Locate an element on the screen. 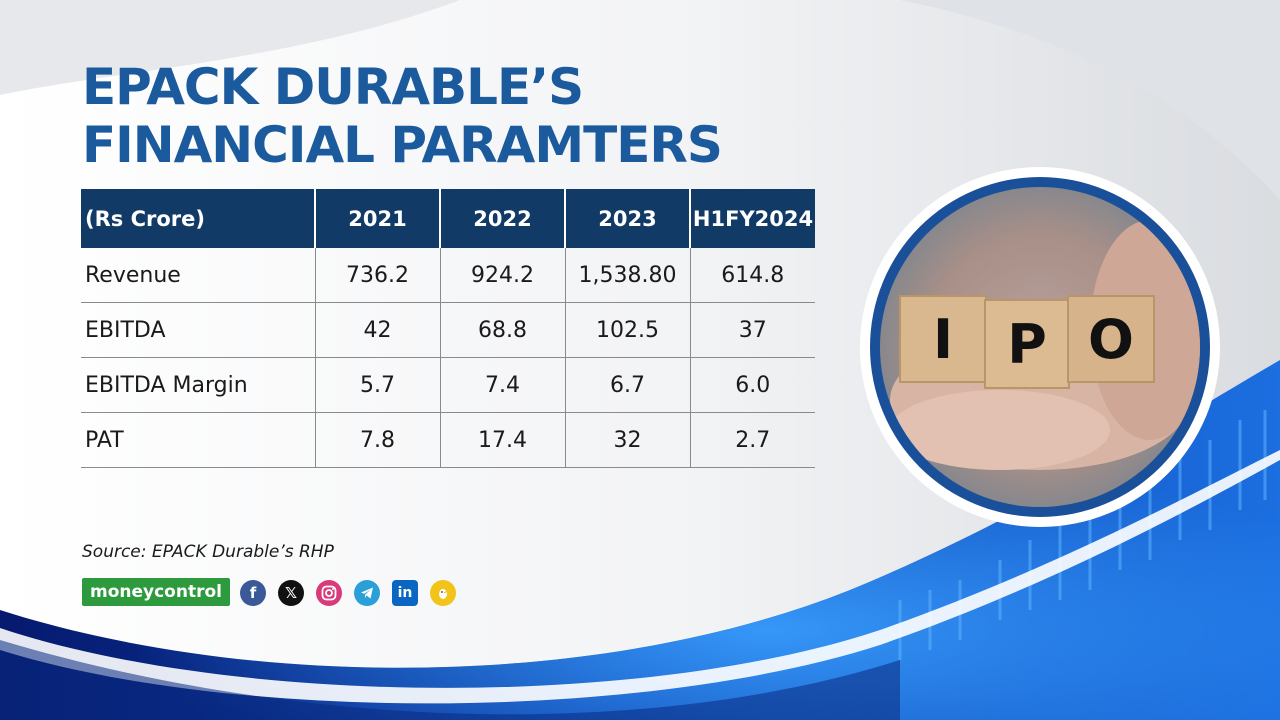  header-h1fy2024: H1FY2024 is located at coordinates (752, 218).